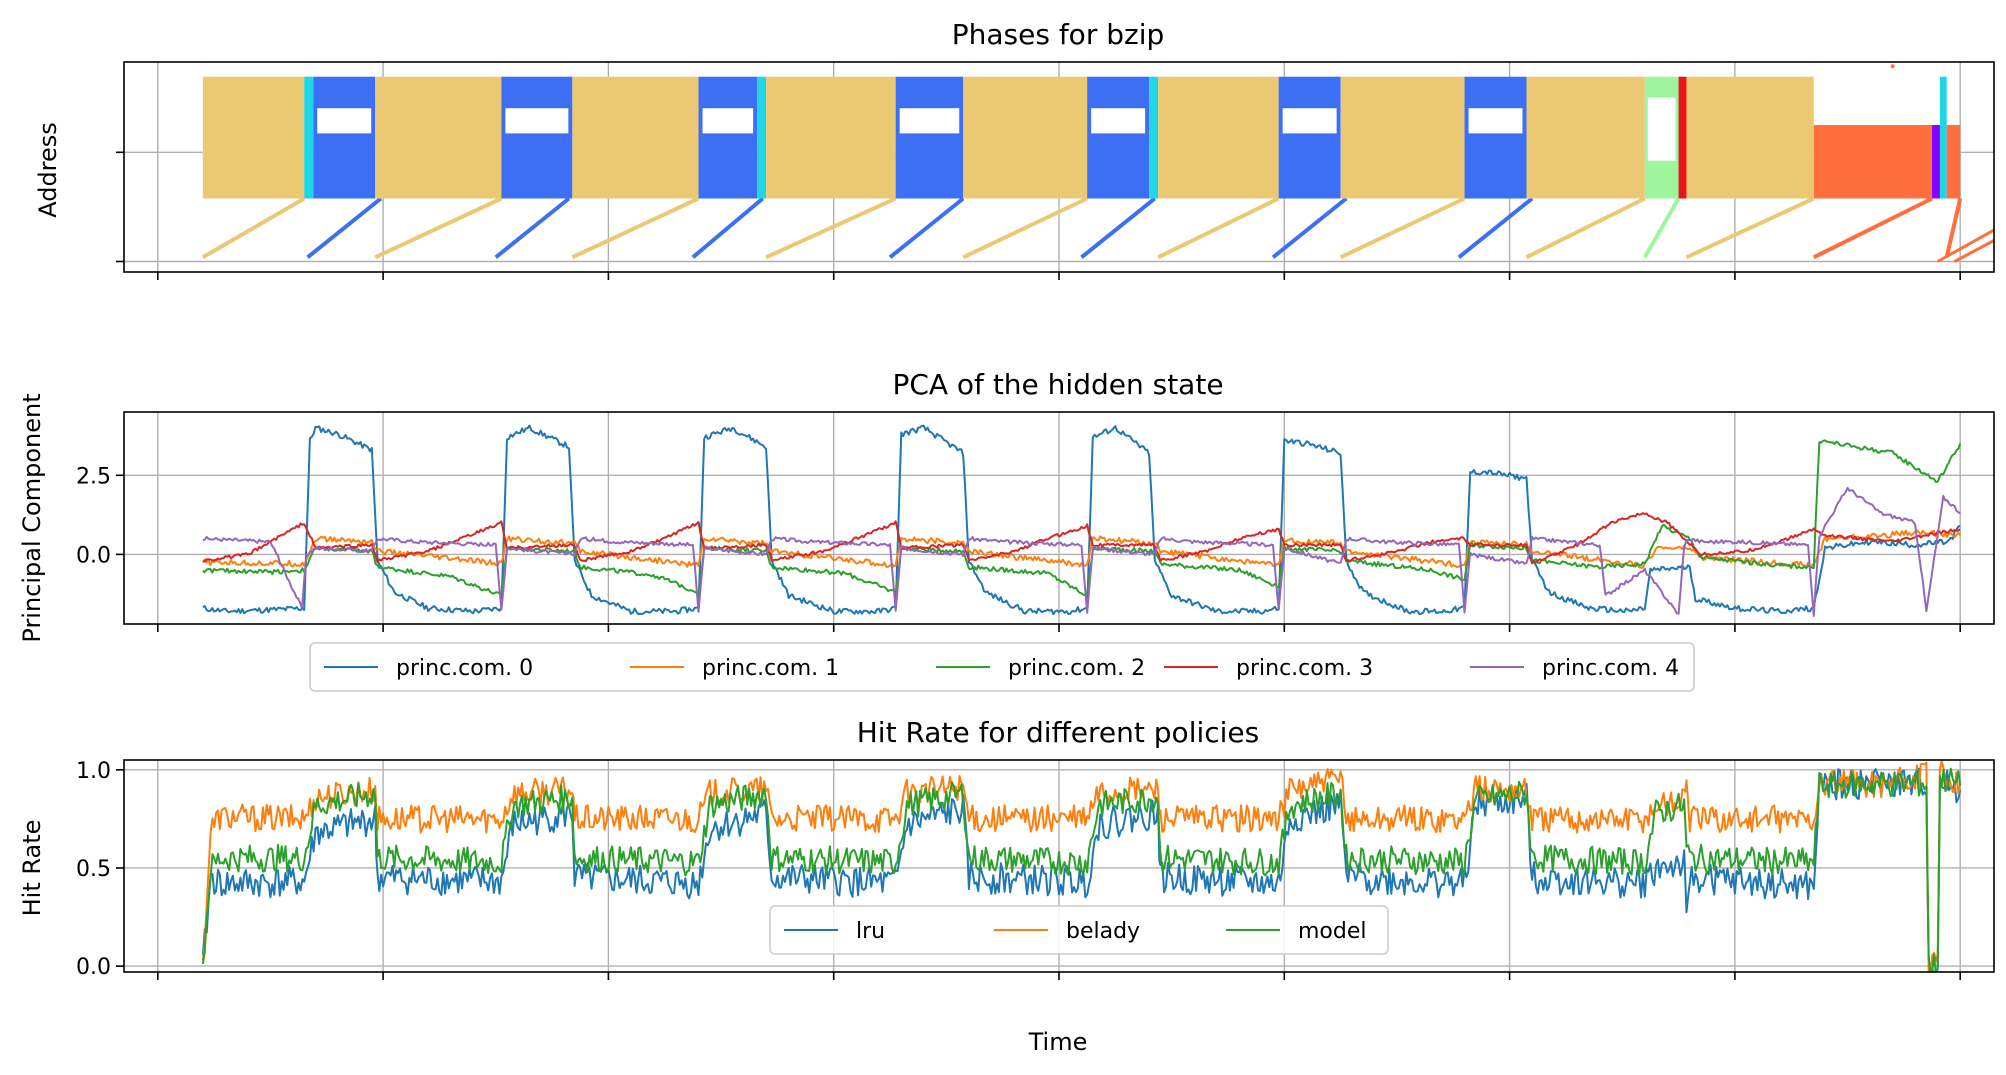 The height and width of the screenshot is (1075, 2006). I want to click on phase-band-violet, so click(1936, 162).